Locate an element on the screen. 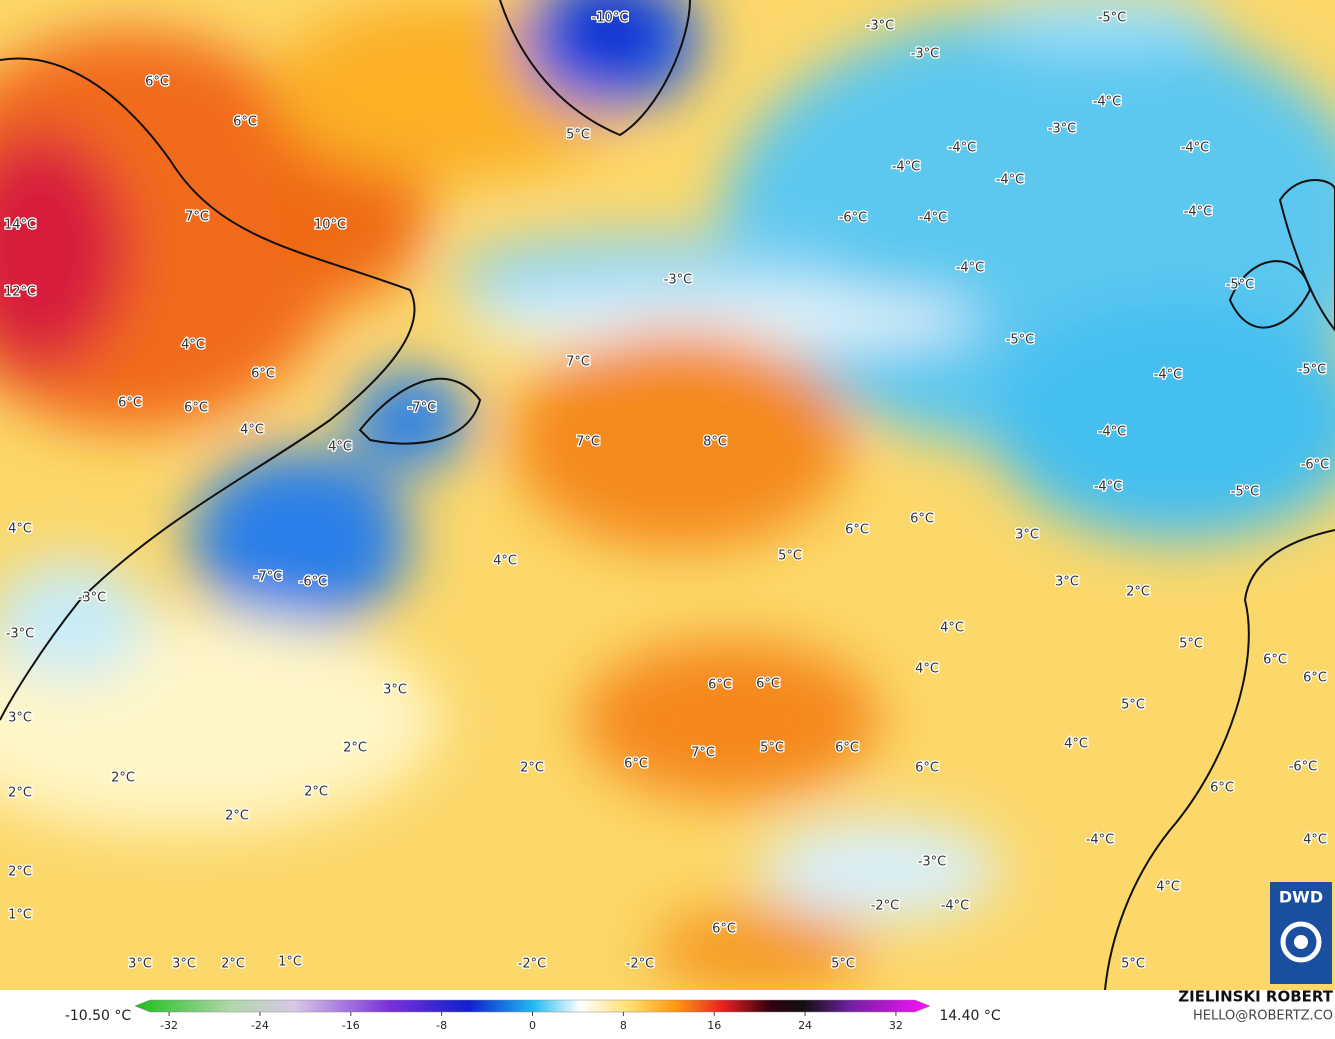  colorbar-max: 14.40 °C is located at coordinates (970, 1016).